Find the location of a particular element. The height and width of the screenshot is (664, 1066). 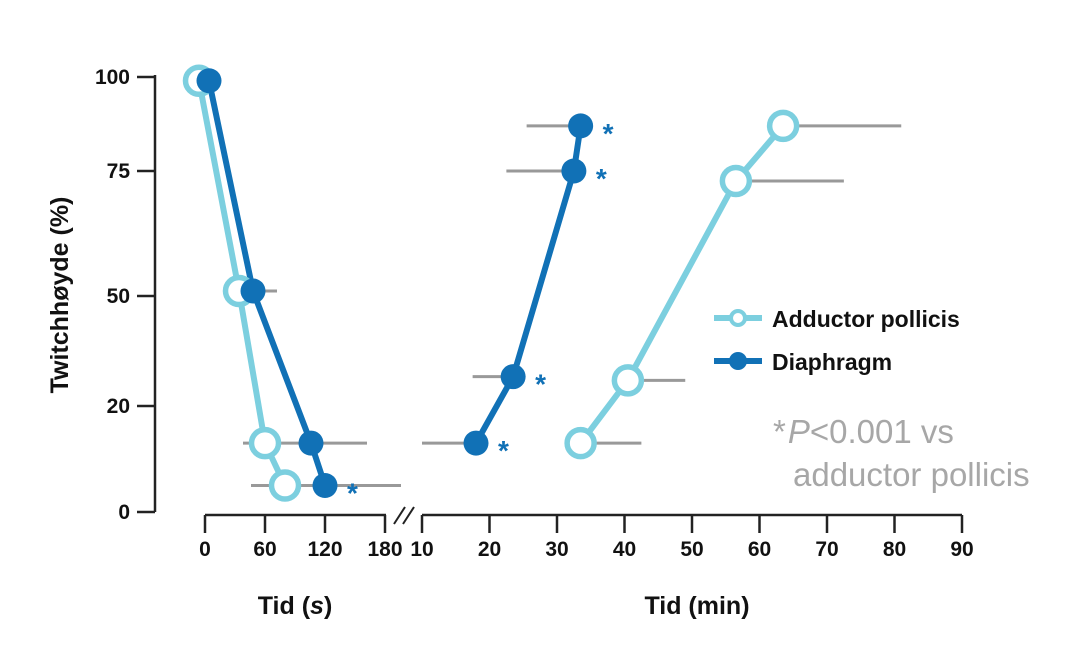

legend-label-diaphragm: Diaphragm is located at coordinates (832, 362).